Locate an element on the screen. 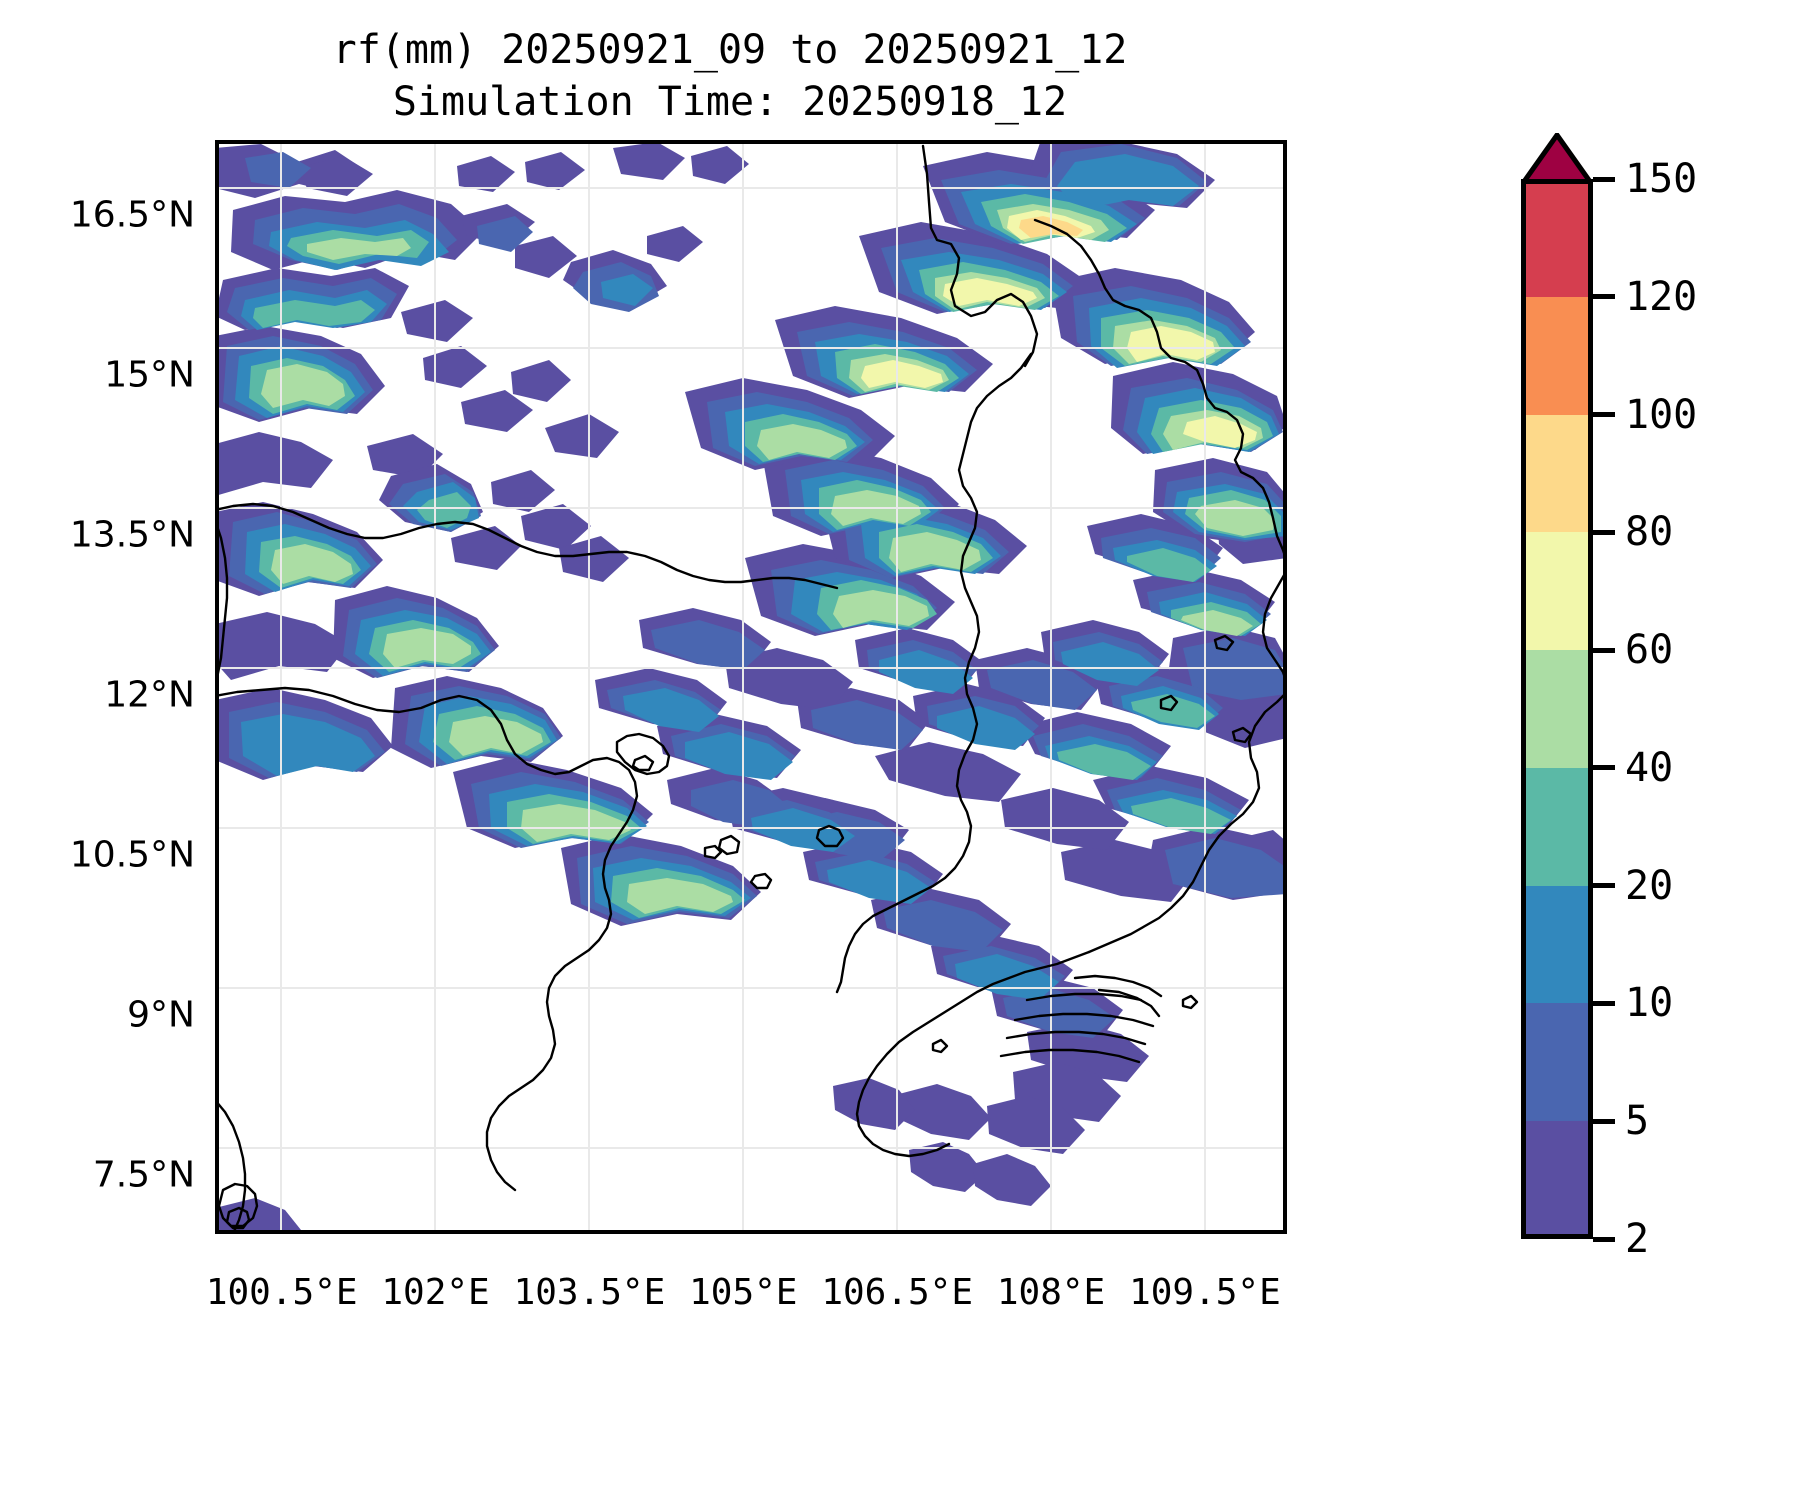 This screenshot has width=1800, height=1500. colorbar-gradient is located at coordinates (1557, 709).